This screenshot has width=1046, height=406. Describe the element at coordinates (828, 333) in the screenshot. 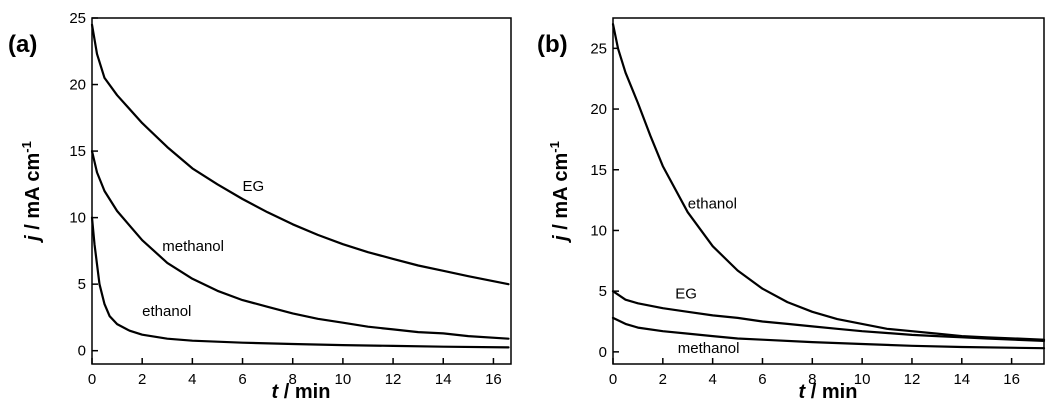

I see `series-line-methanol` at that location.